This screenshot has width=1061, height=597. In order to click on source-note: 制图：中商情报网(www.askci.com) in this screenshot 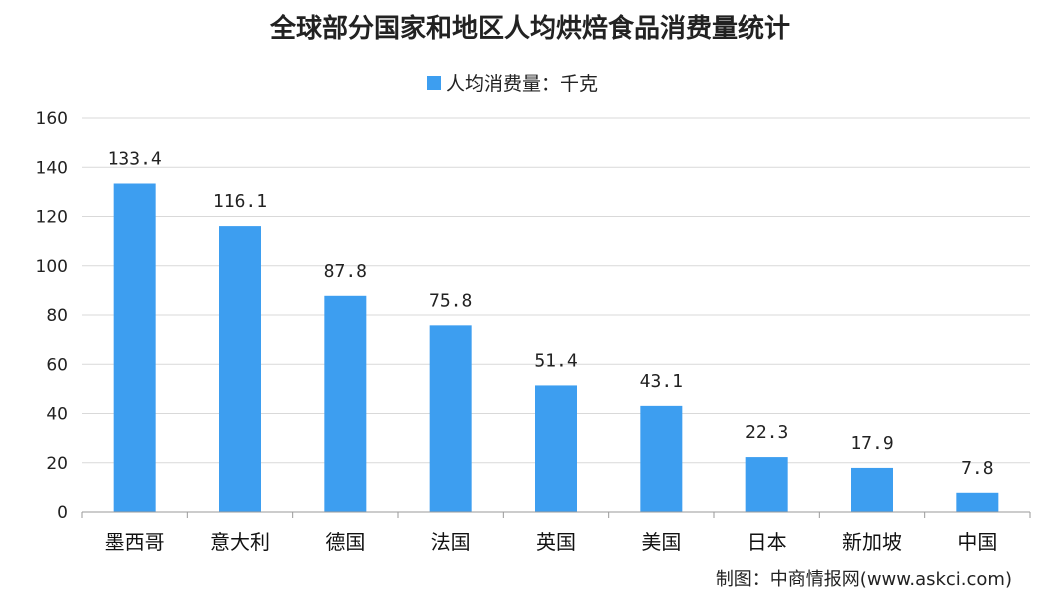, I will do `click(864, 579)`.